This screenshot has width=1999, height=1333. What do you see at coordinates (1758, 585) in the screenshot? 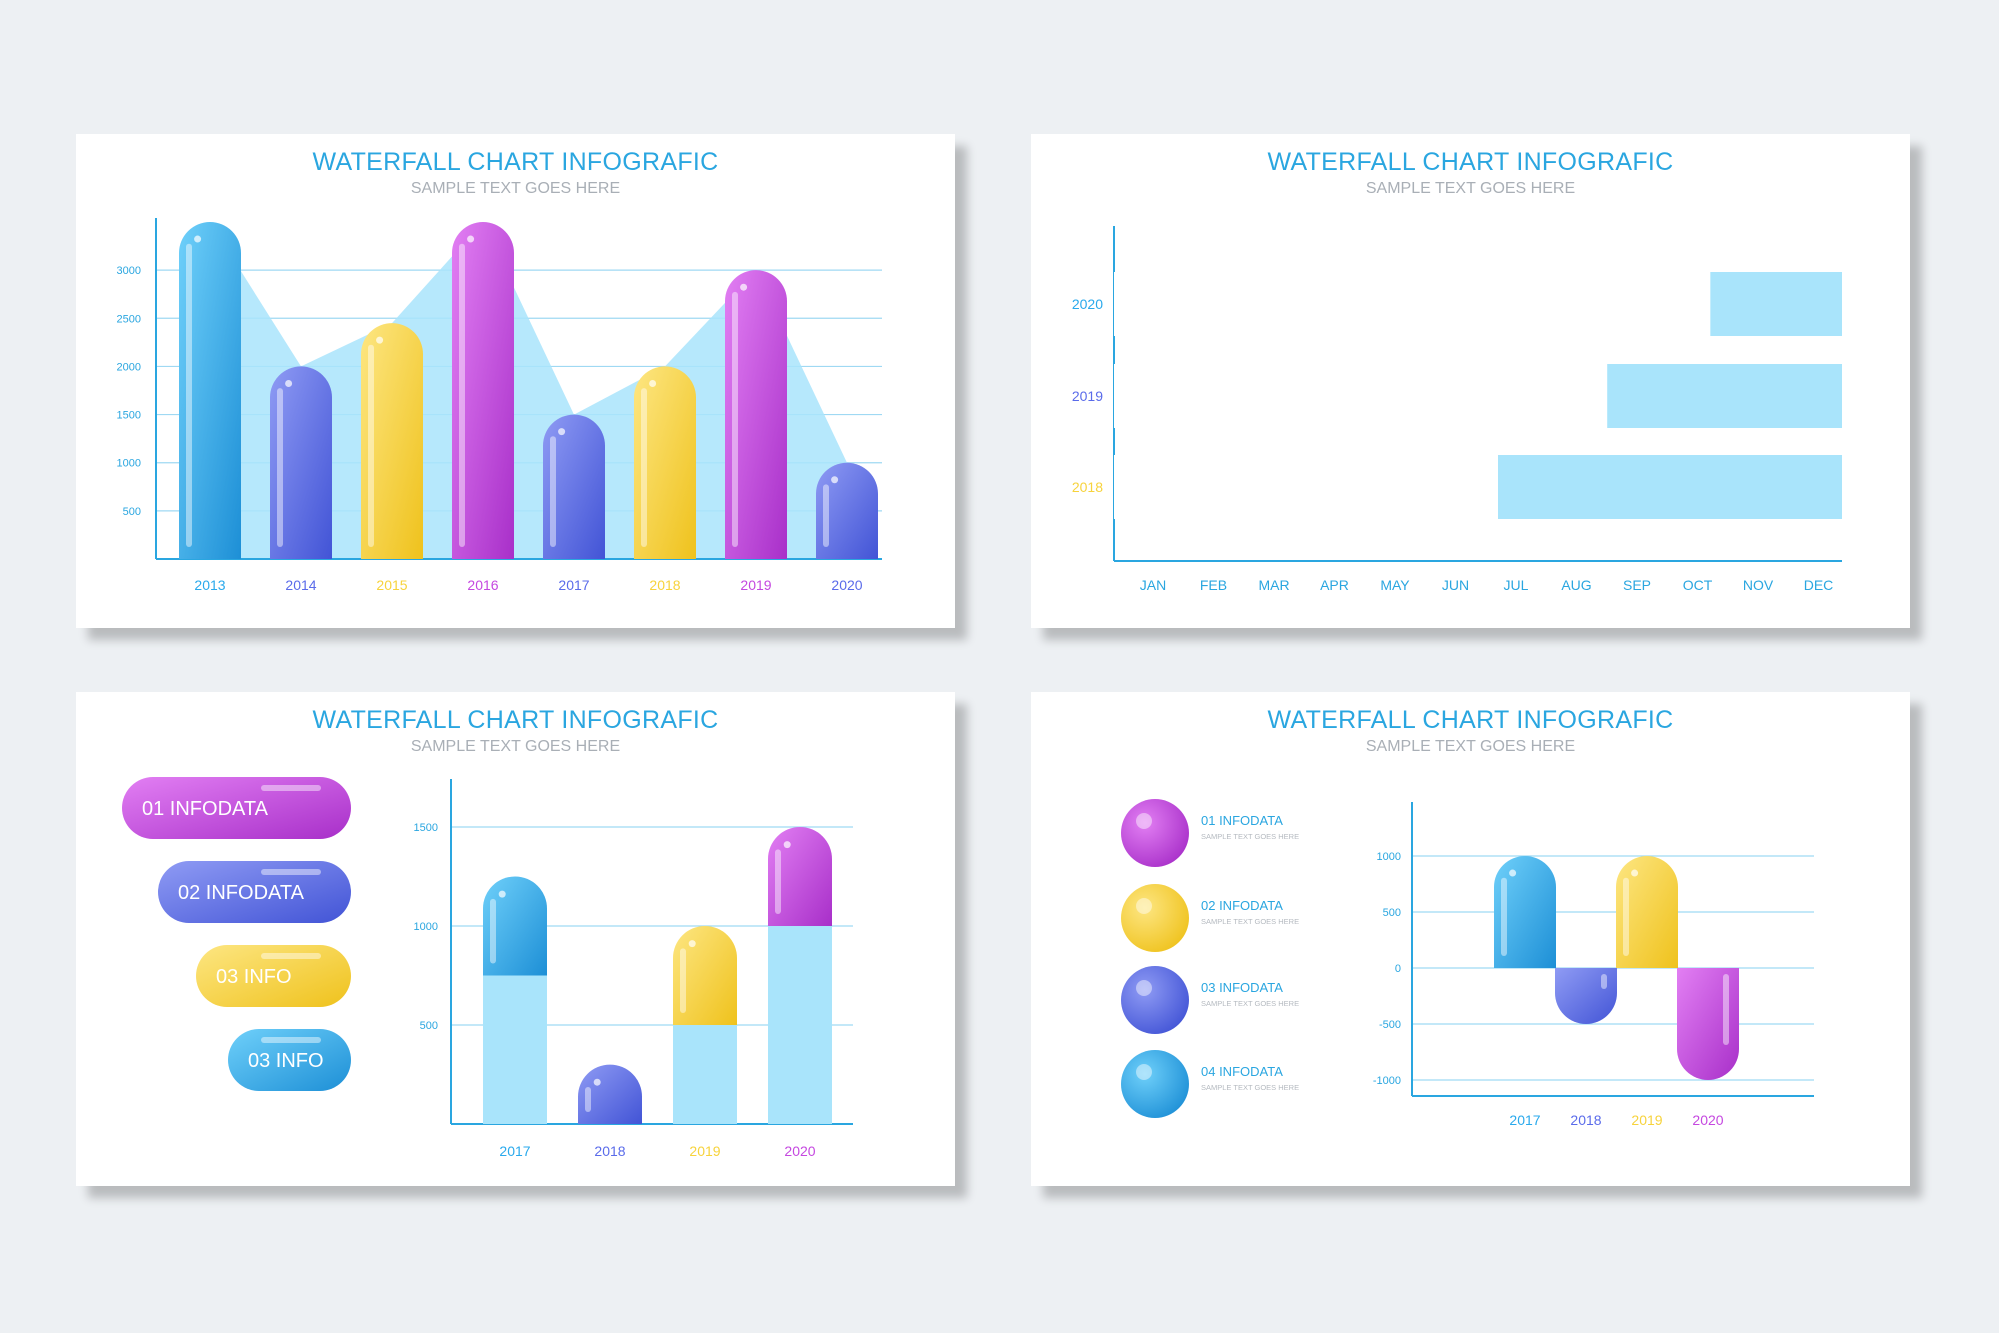
I see `x-tick-label: NOV` at bounding box center [1758, 585].